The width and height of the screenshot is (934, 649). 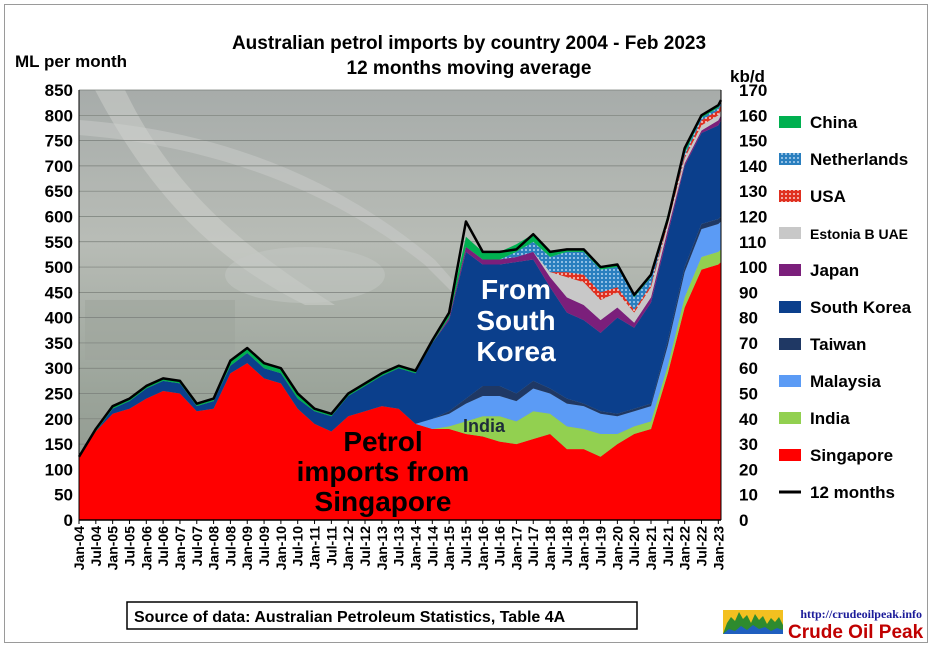 What do you see at coordinates (834, 270) in the screenshot?
I see `legend-label: Japan` at bounding box center [834, 270].